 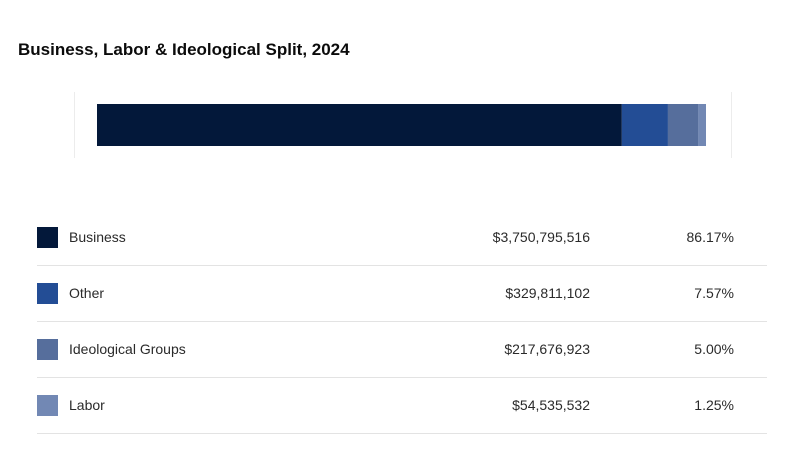 What do you see at coordinates (714, 349) in the screenshot?
I see `legend-percent: 5.00%` at bounding box center [714, 349].